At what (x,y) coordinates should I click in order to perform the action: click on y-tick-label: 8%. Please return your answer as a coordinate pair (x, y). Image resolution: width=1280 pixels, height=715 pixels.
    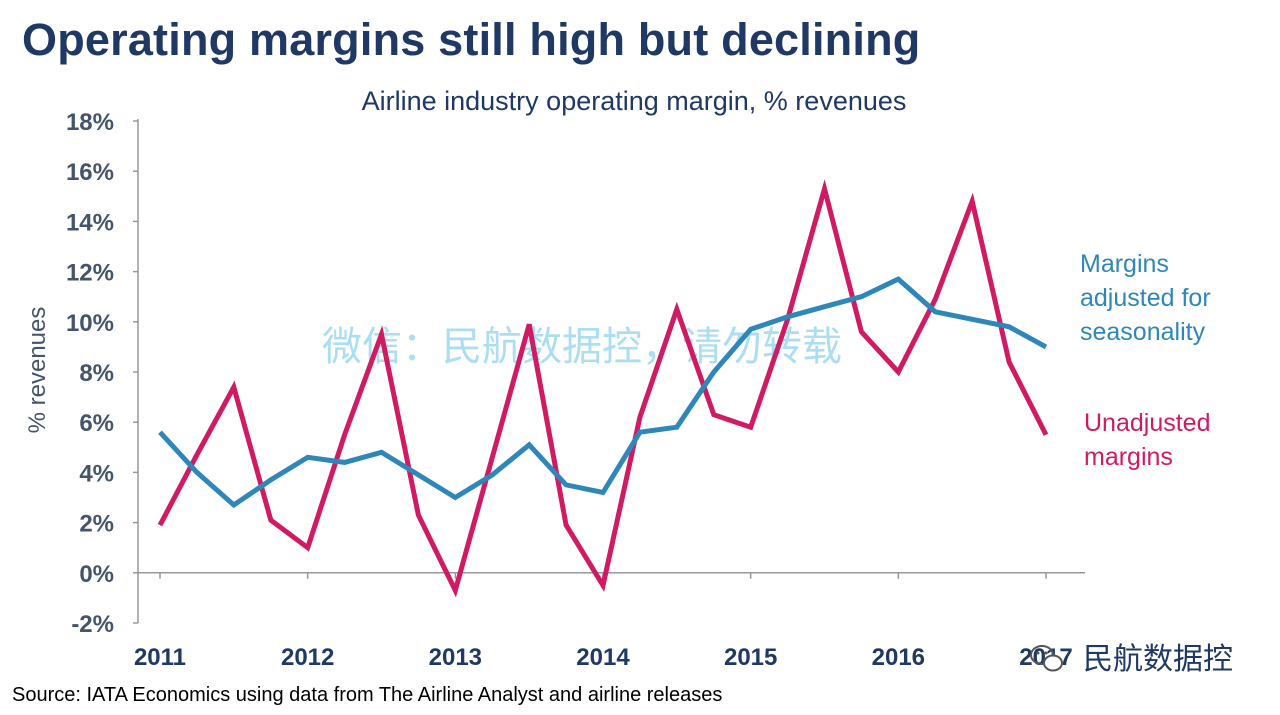
    Looking at the image, I should click on (96, 373).